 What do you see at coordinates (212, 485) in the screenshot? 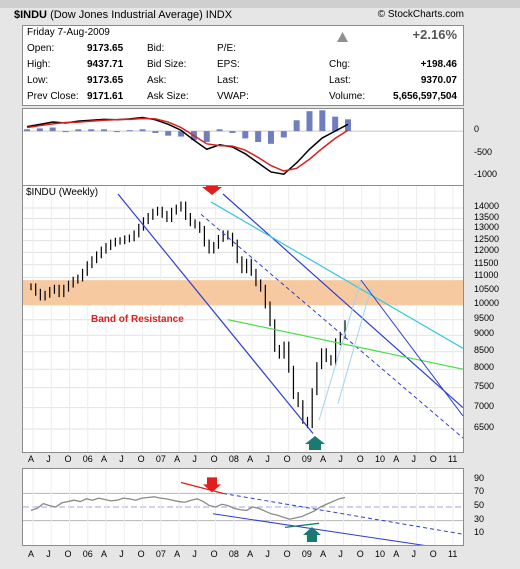
I see `rsi-top-arrow-icon` at bounding box center [212, 485].